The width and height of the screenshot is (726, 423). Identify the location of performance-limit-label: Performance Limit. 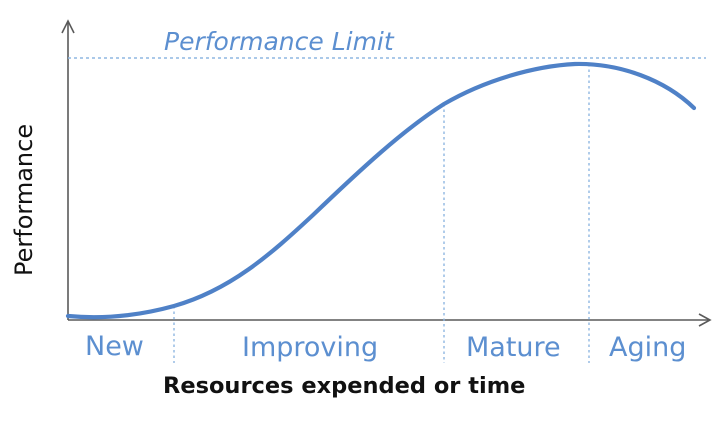
(279, 41).